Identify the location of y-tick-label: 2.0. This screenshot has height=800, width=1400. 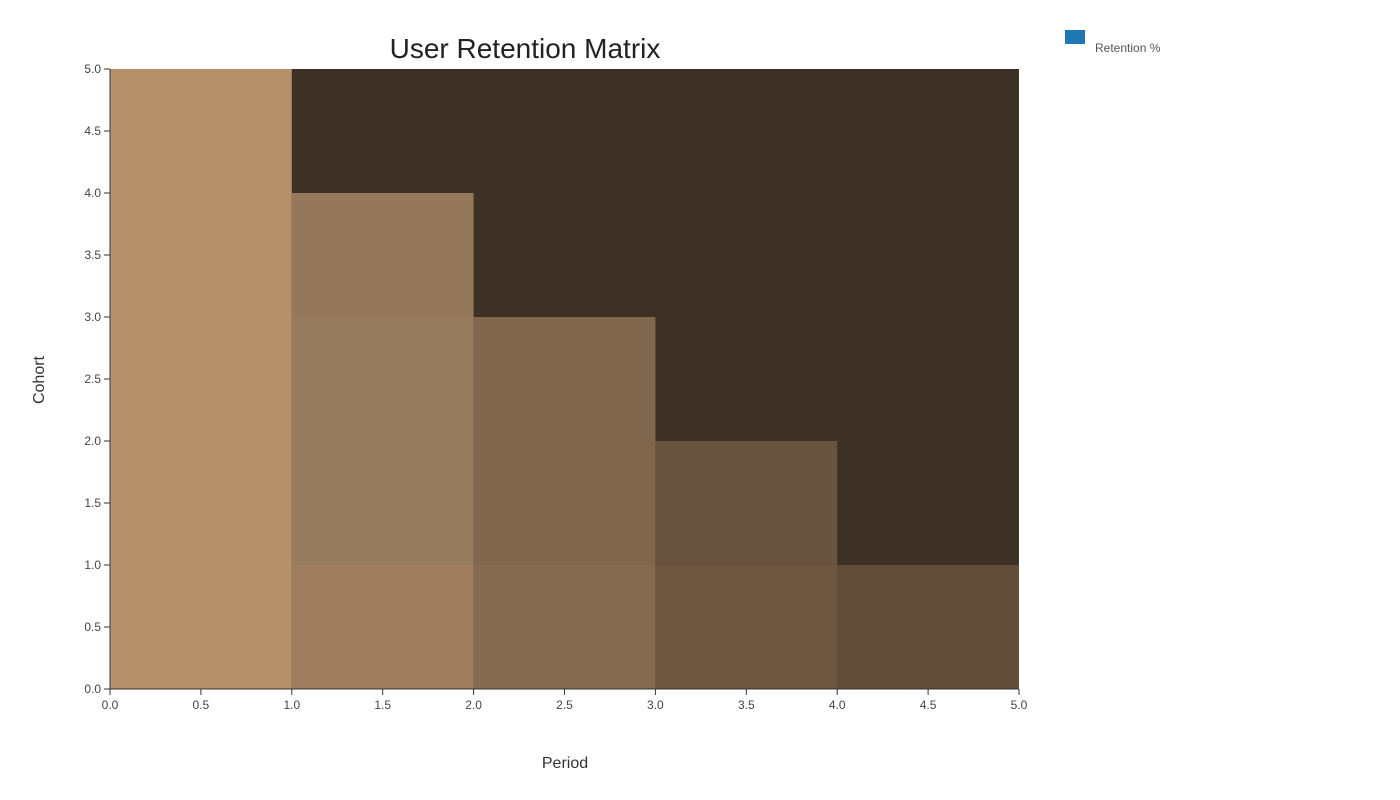
(92, 441).